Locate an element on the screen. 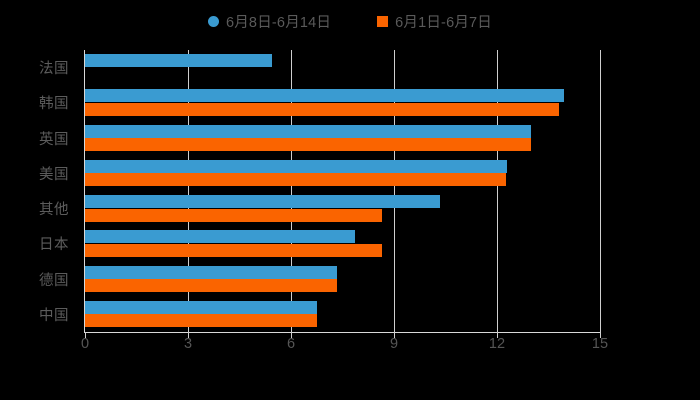 Image resolution: width=700 pixels, height=400 pixels. y-axis-label: 法国 is located at coordinates (54, 69).